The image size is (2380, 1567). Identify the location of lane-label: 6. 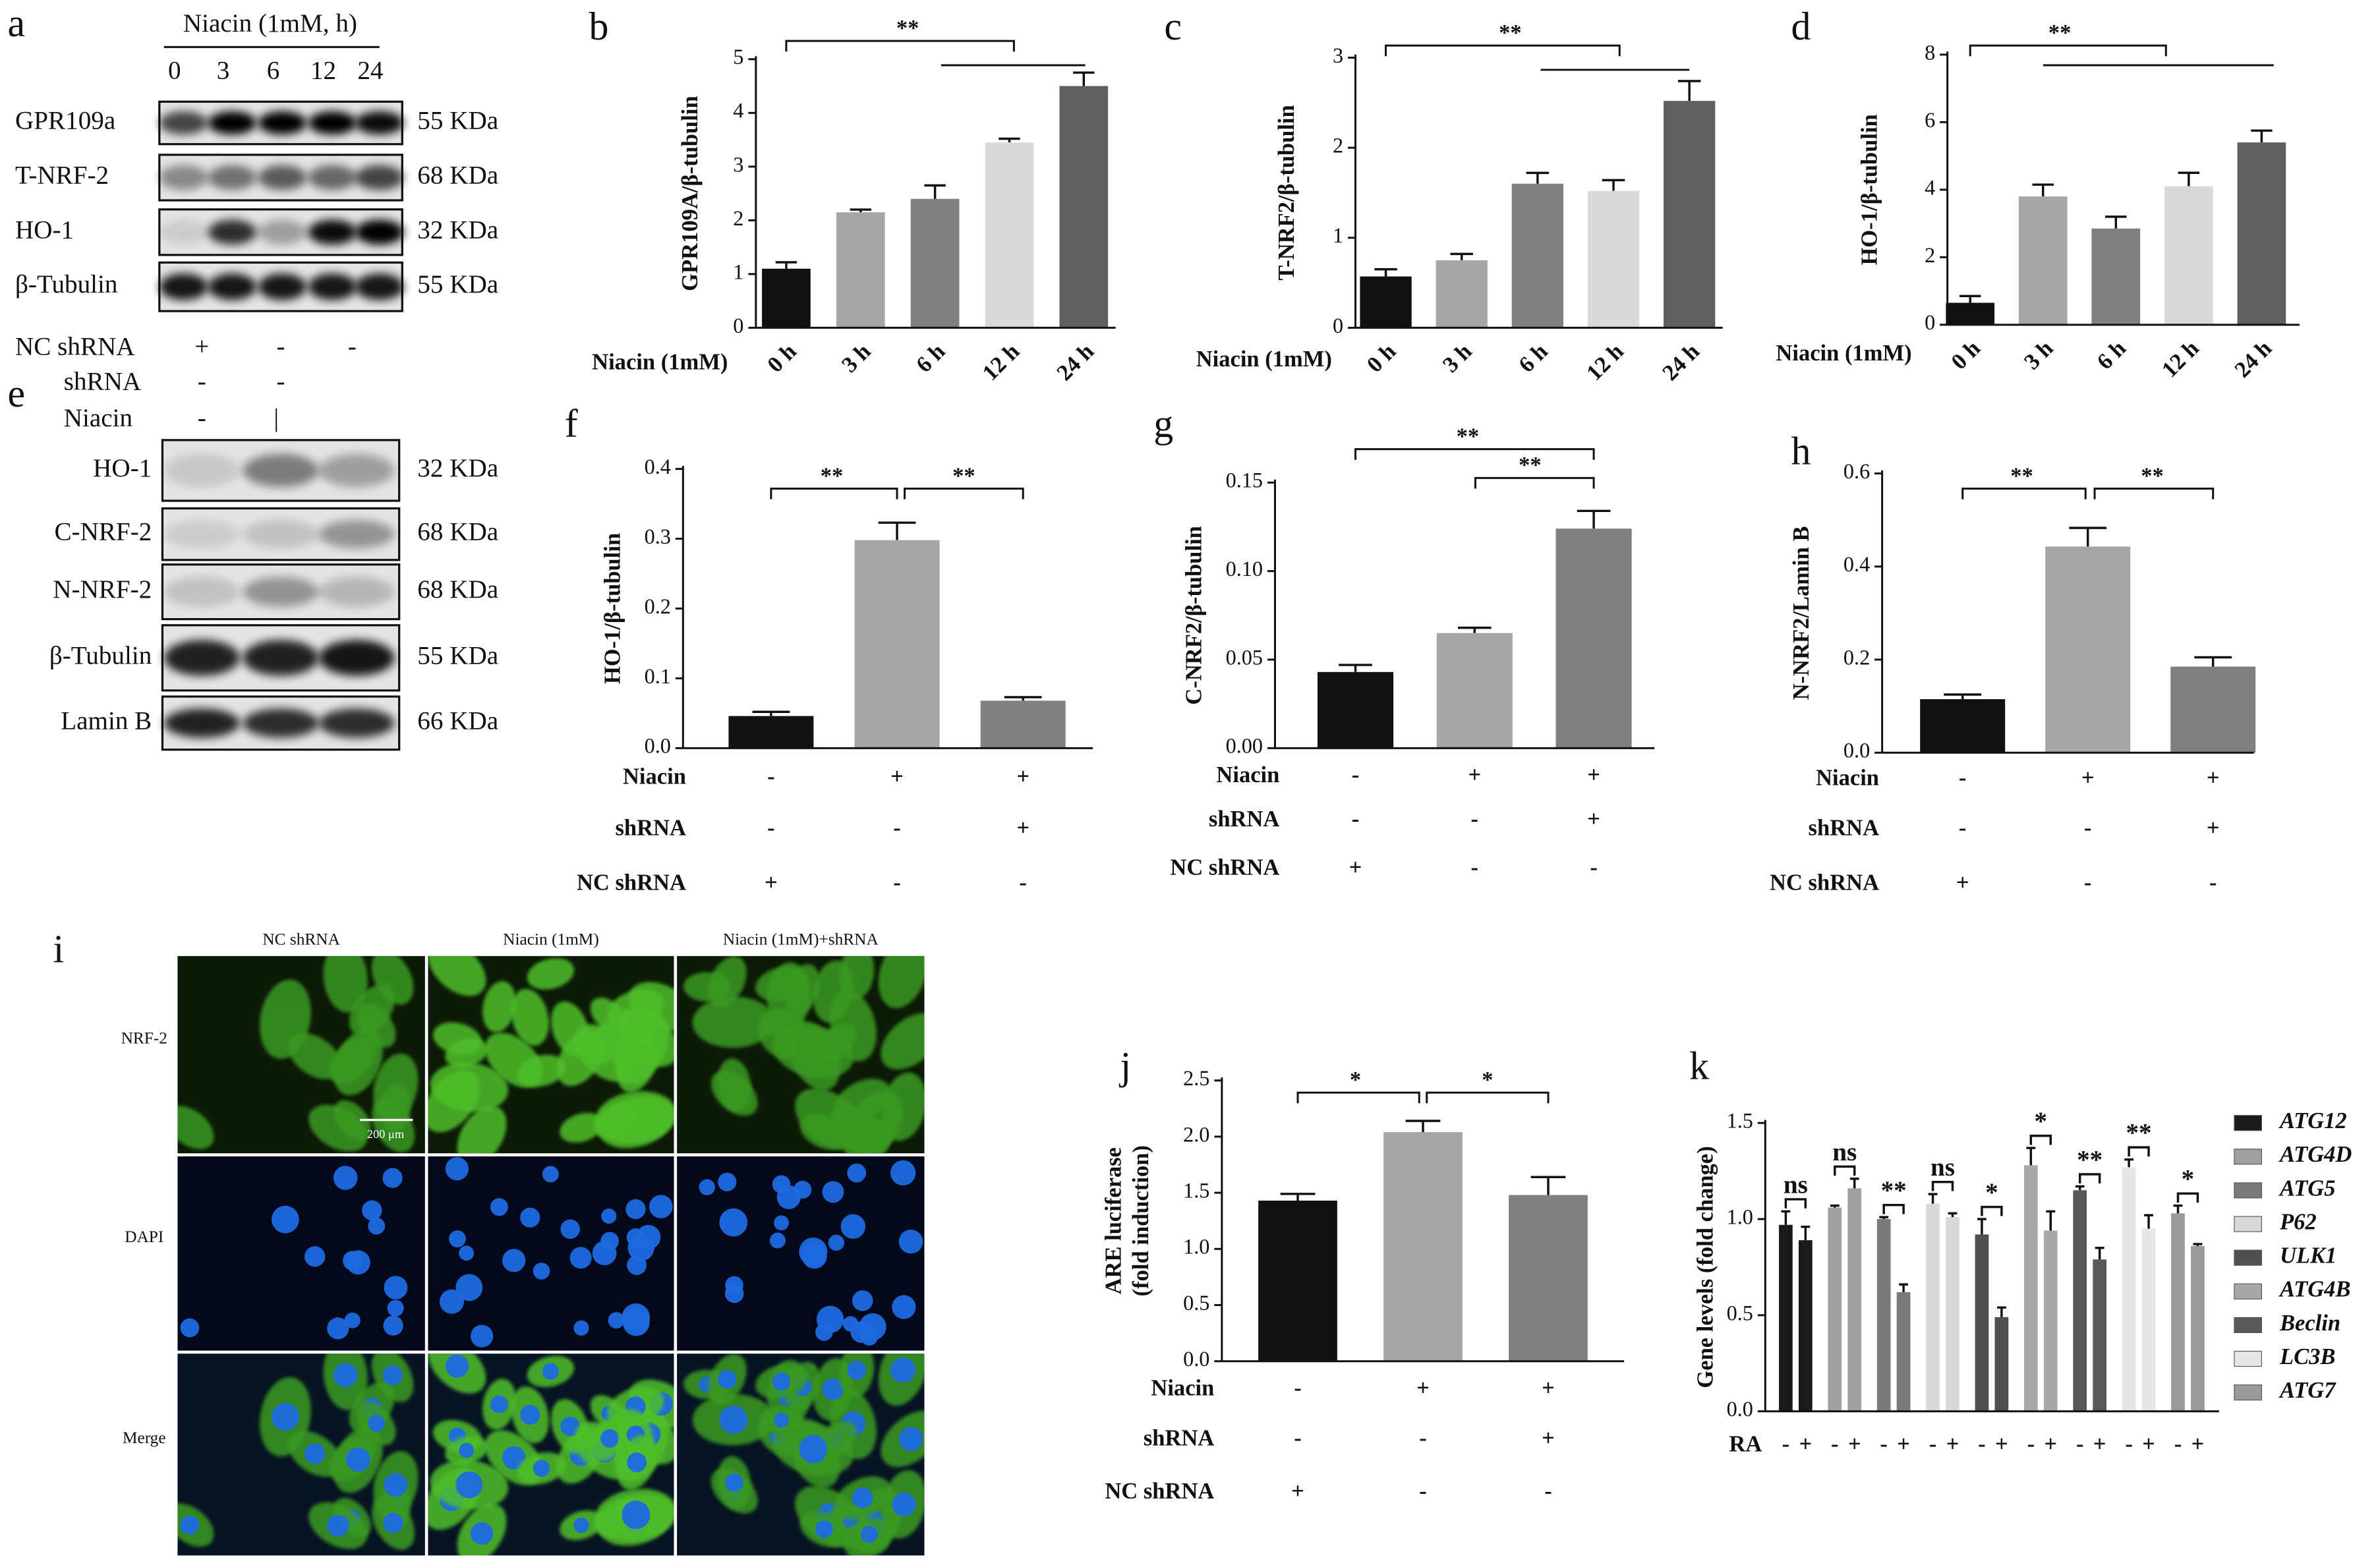
(273, 71).